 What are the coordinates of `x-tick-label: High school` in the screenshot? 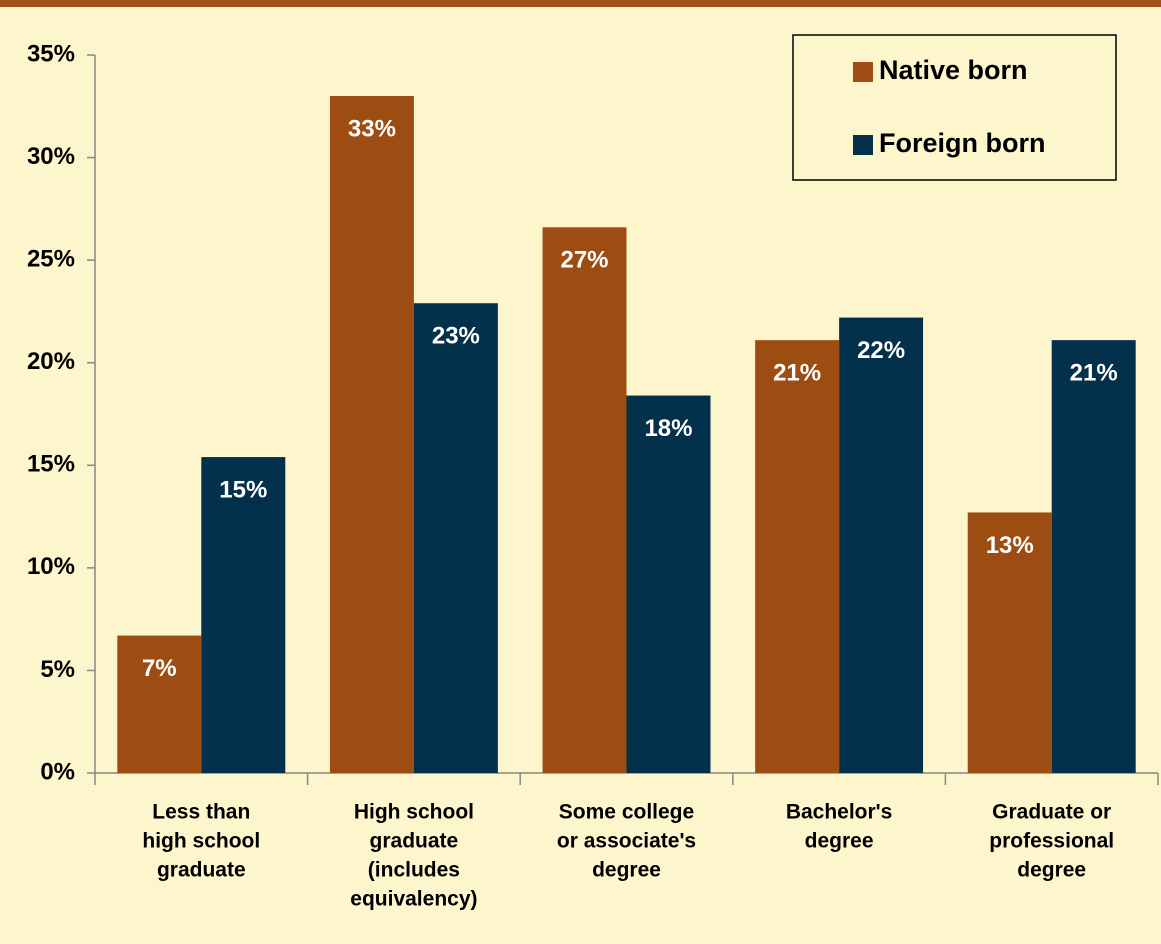 It's located at (414, 812).